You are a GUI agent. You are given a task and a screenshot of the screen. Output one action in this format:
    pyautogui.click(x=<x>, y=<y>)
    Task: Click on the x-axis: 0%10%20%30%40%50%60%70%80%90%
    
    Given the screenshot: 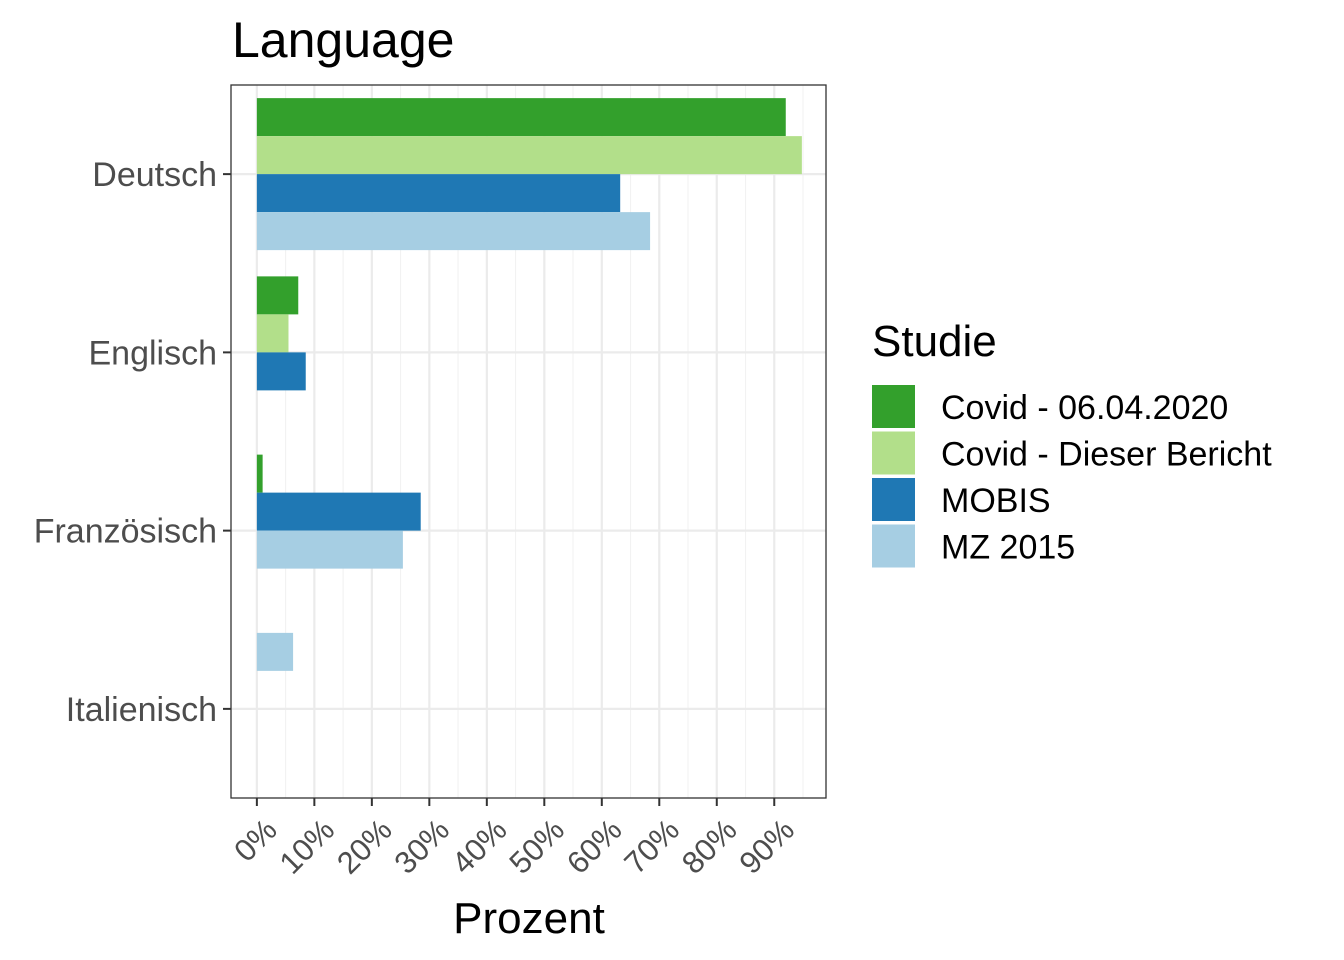 What is the action you would take?
    pyautogui.click(x=514, y=839)
    